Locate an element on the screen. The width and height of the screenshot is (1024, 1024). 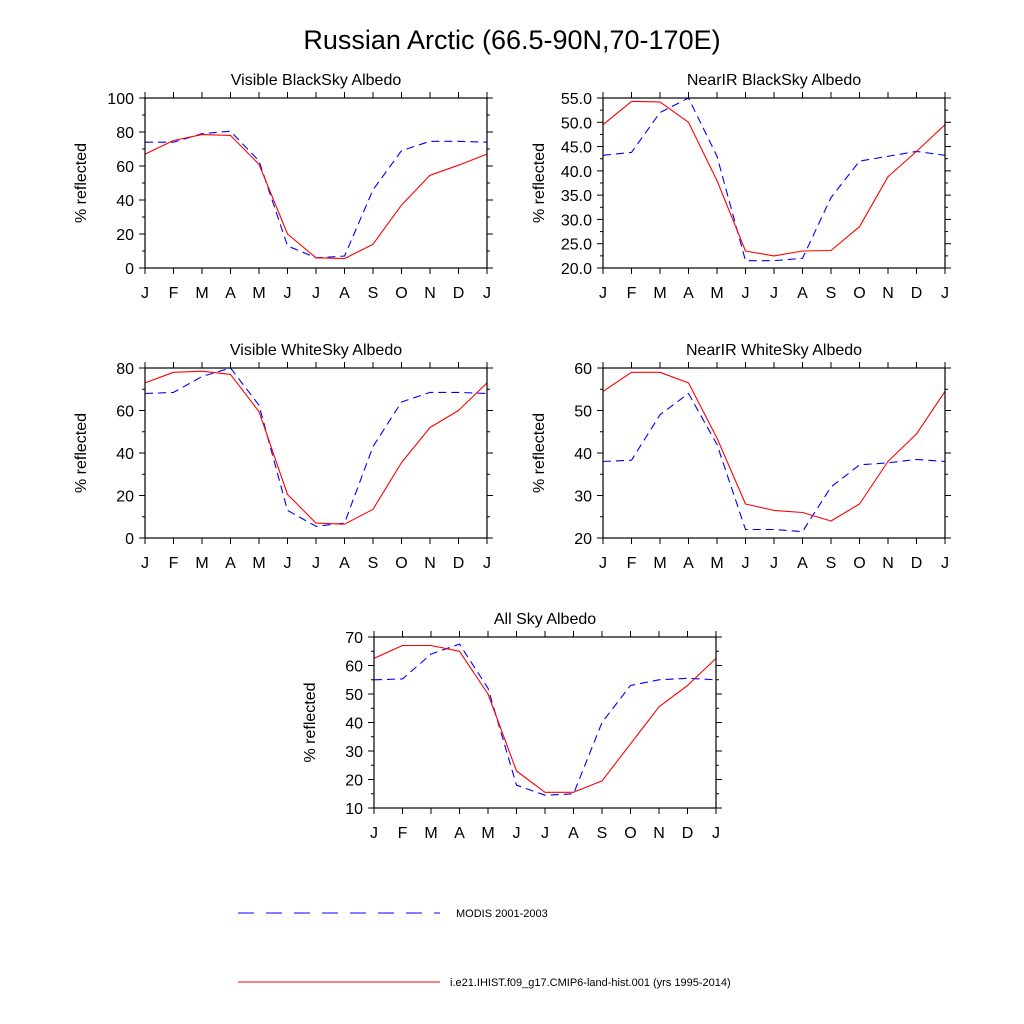
y-tick-label: 40.0 is located at coordinates (576, 172).